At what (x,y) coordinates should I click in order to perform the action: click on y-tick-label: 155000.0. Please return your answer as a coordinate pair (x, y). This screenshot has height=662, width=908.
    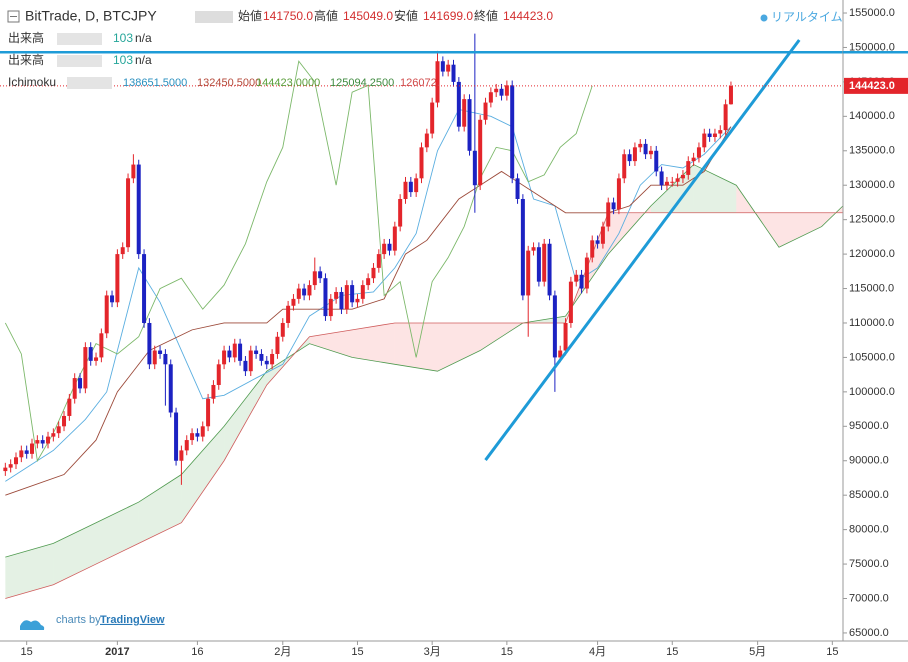
    Looking at the image, I should click on (872, 13).